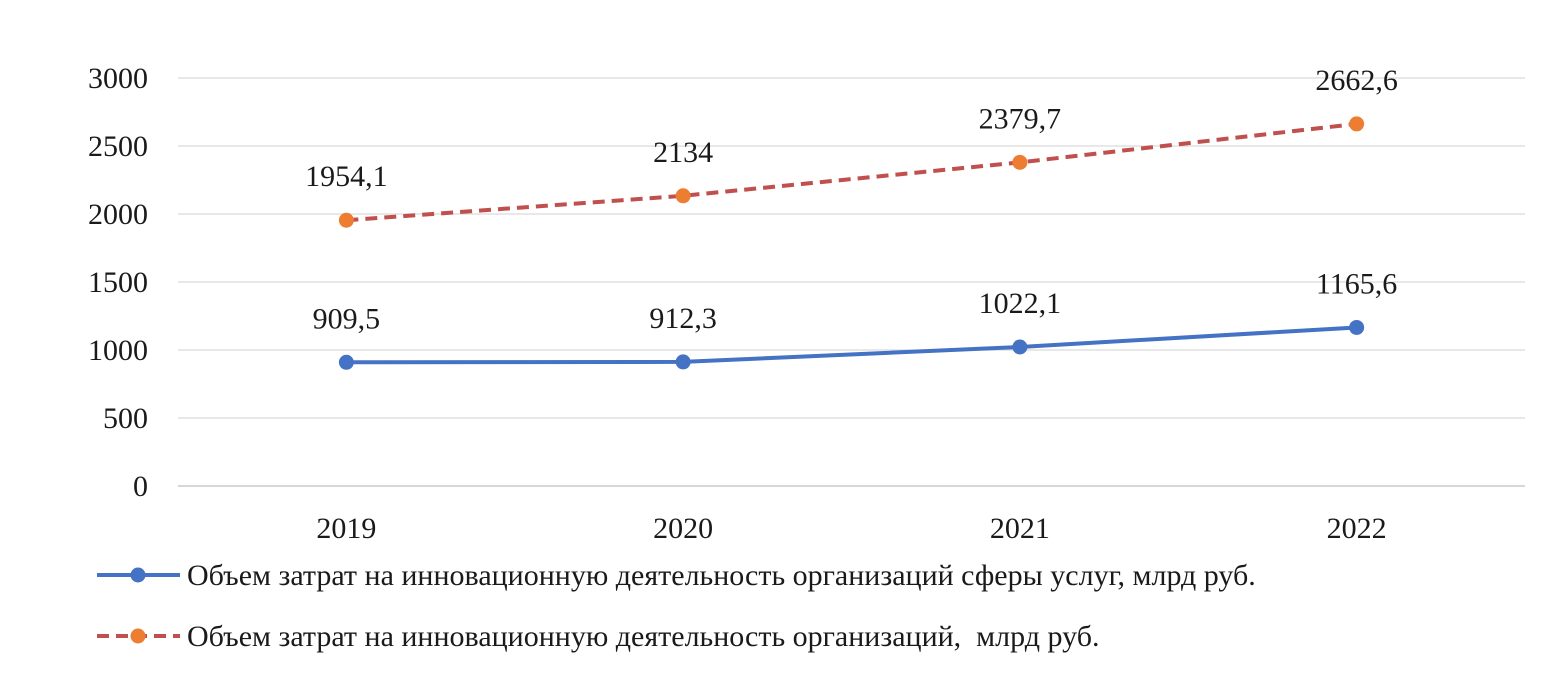  What do you see at coordinates (346, 176) in the screenshot?
I see `data-label: 1954,1` at bounding box center [346, 176].